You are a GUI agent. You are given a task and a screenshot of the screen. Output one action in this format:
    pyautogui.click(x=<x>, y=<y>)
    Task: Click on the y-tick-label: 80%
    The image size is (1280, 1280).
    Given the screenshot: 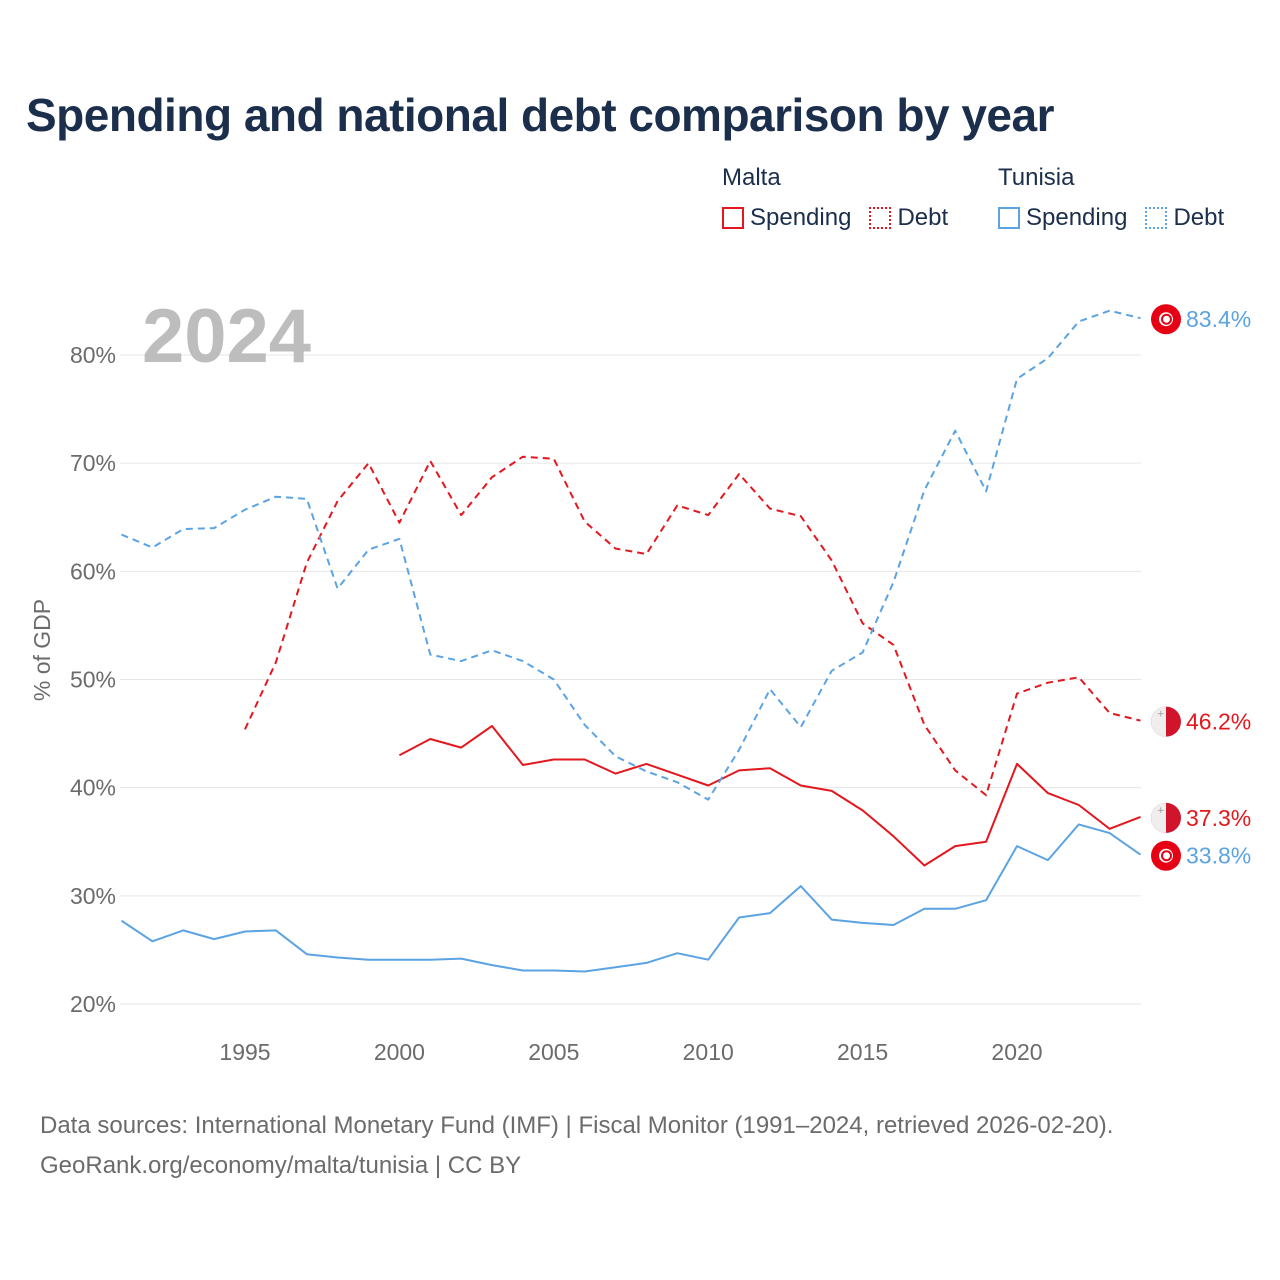 What is the action you would take?
    pyautogui.click(x=93, y=355)
    